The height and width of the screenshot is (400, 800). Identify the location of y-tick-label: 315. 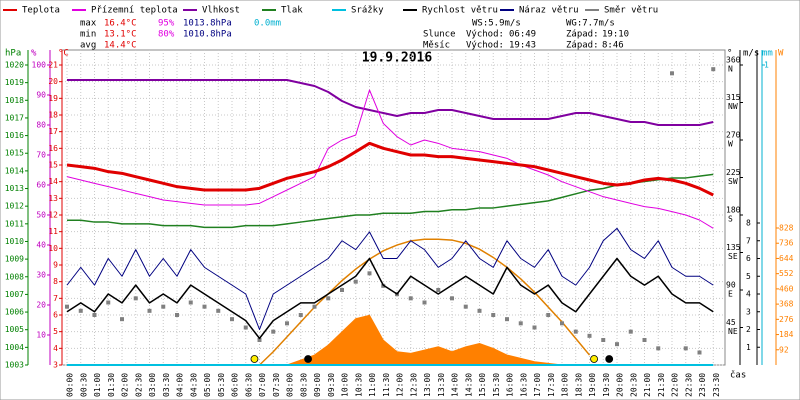
(733, 97).